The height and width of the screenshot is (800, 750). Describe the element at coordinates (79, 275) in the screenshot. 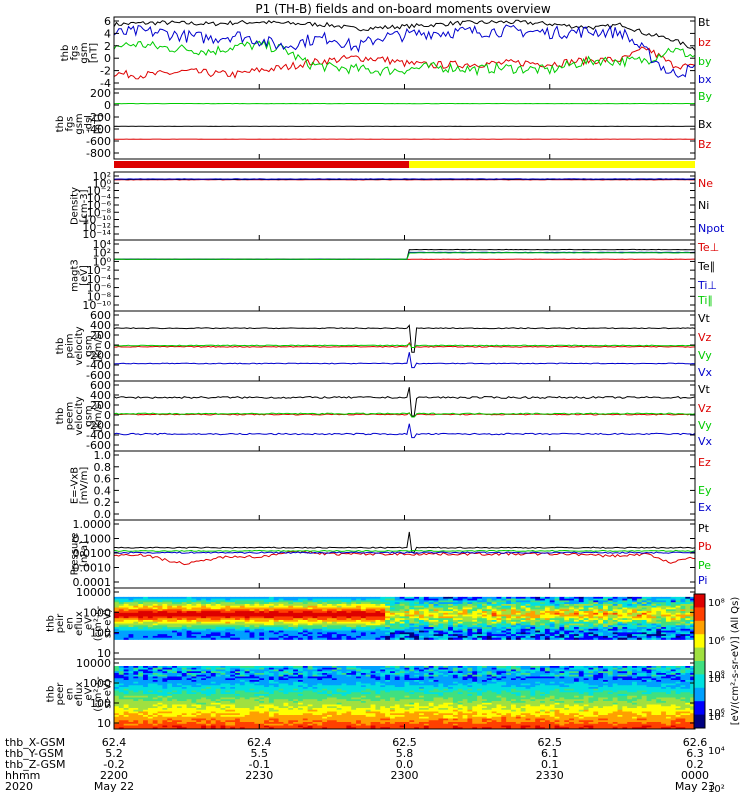

I see `y-axis-label-temp: magt3[eV]` at that location.